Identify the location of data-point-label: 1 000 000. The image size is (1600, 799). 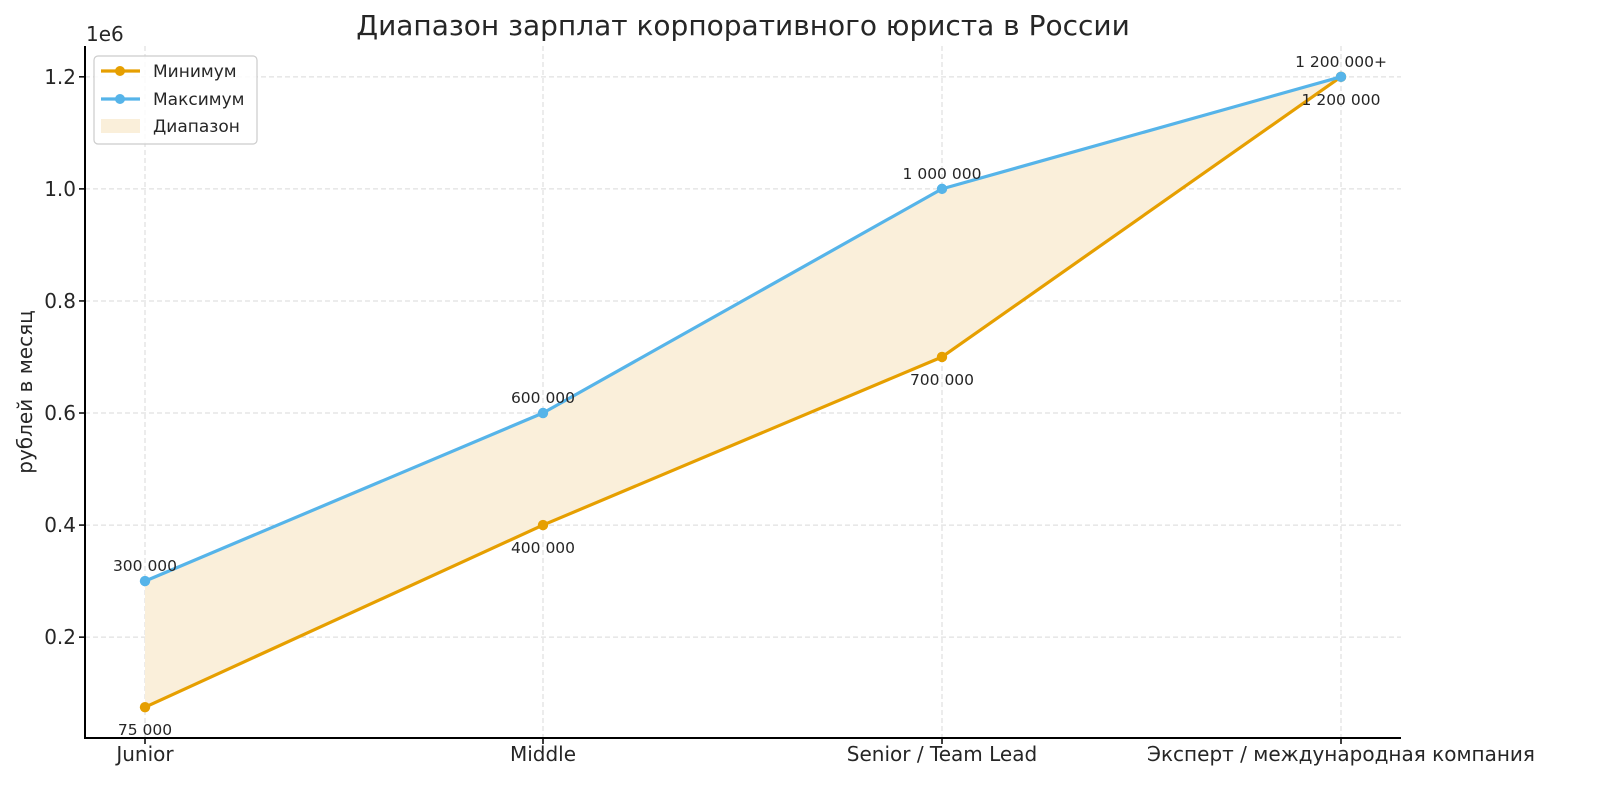
(942, 174).